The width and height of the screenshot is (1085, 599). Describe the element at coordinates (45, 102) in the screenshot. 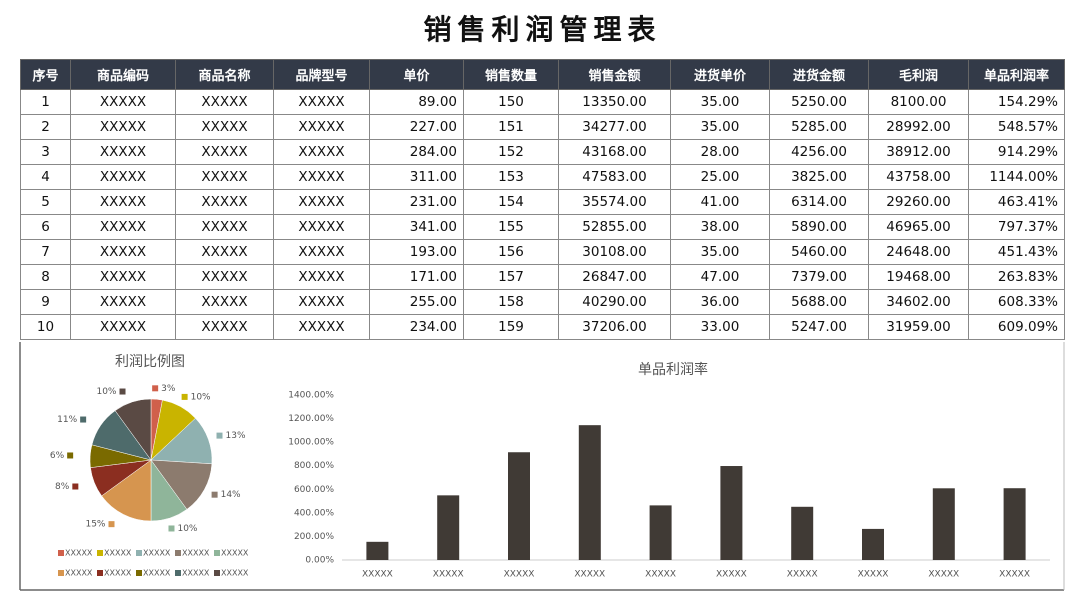

I see `table-cell: 1` at that location.